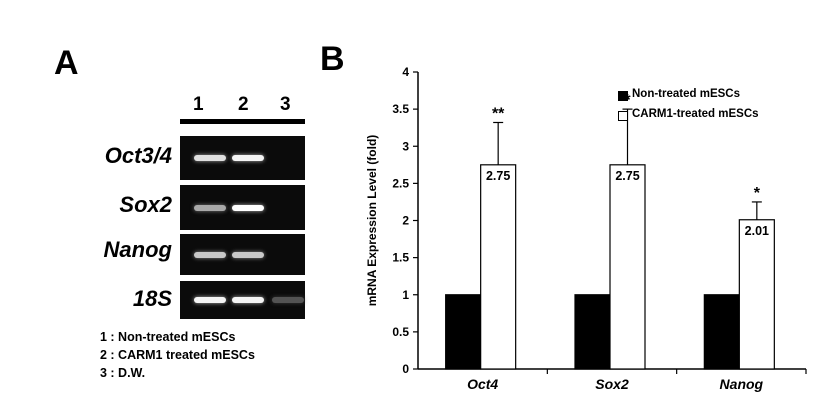  I want to click on y-tick-label: 1.5, so click(400, 258).